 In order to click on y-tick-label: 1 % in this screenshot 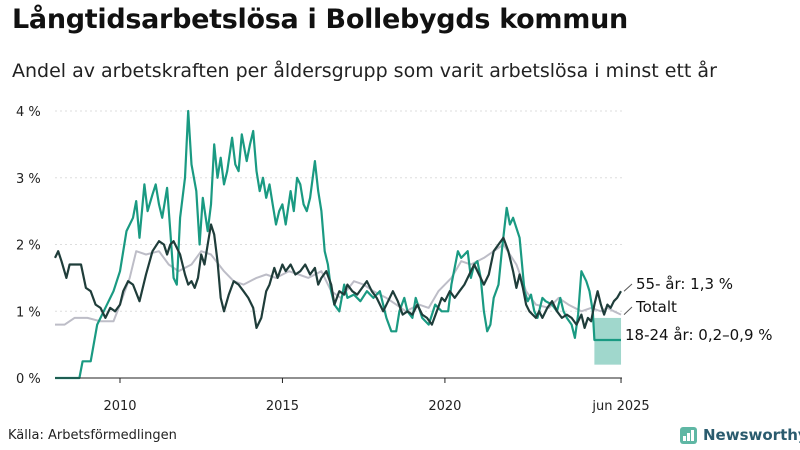, I will do `click(28, 312)`.